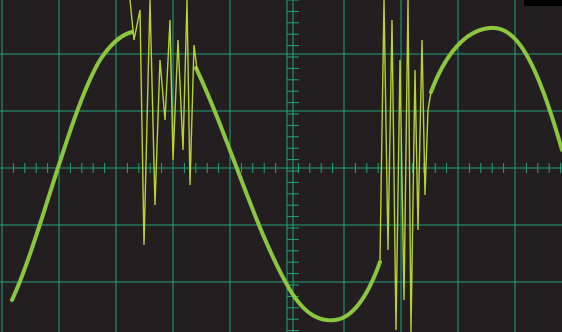  Describe the element at coordinates (405, 166) in the screenshot. I see `noise-burst-right` at that location.